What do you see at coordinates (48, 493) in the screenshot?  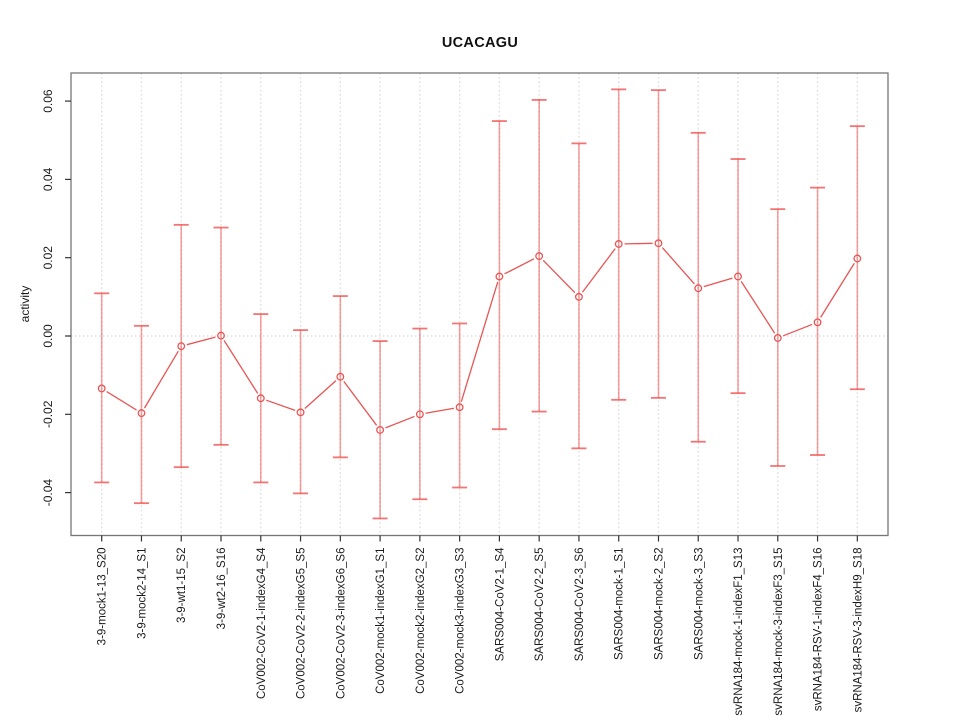 I see `y-tick-label: -0.04` at bounding box center [48, 493].